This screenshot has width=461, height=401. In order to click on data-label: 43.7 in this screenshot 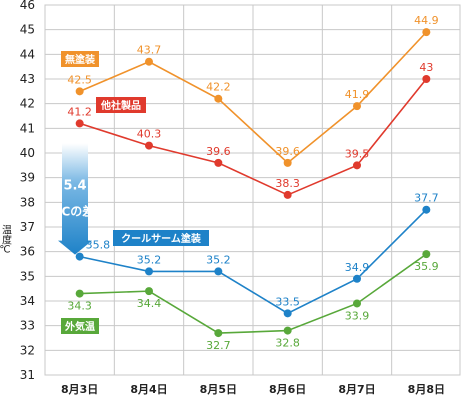, I will do `click(149, 50)`.